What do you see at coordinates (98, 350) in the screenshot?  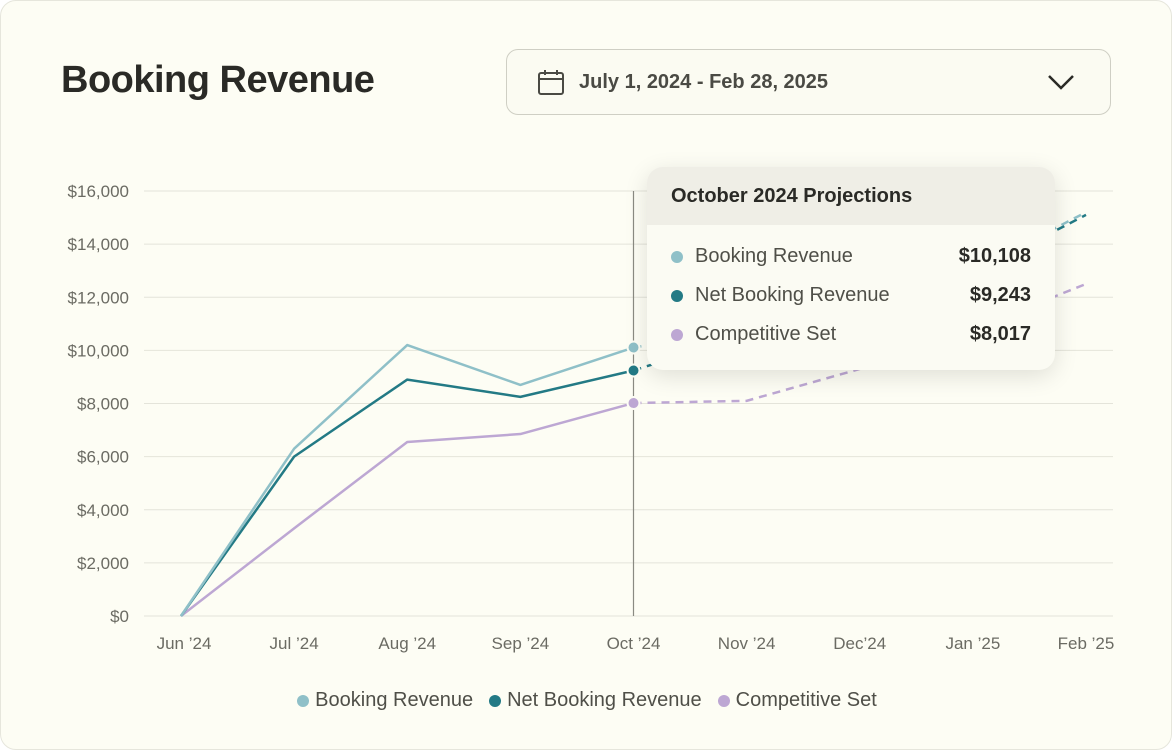 I see `y-tick-label: $10,000` at bounding box center [98, 350].